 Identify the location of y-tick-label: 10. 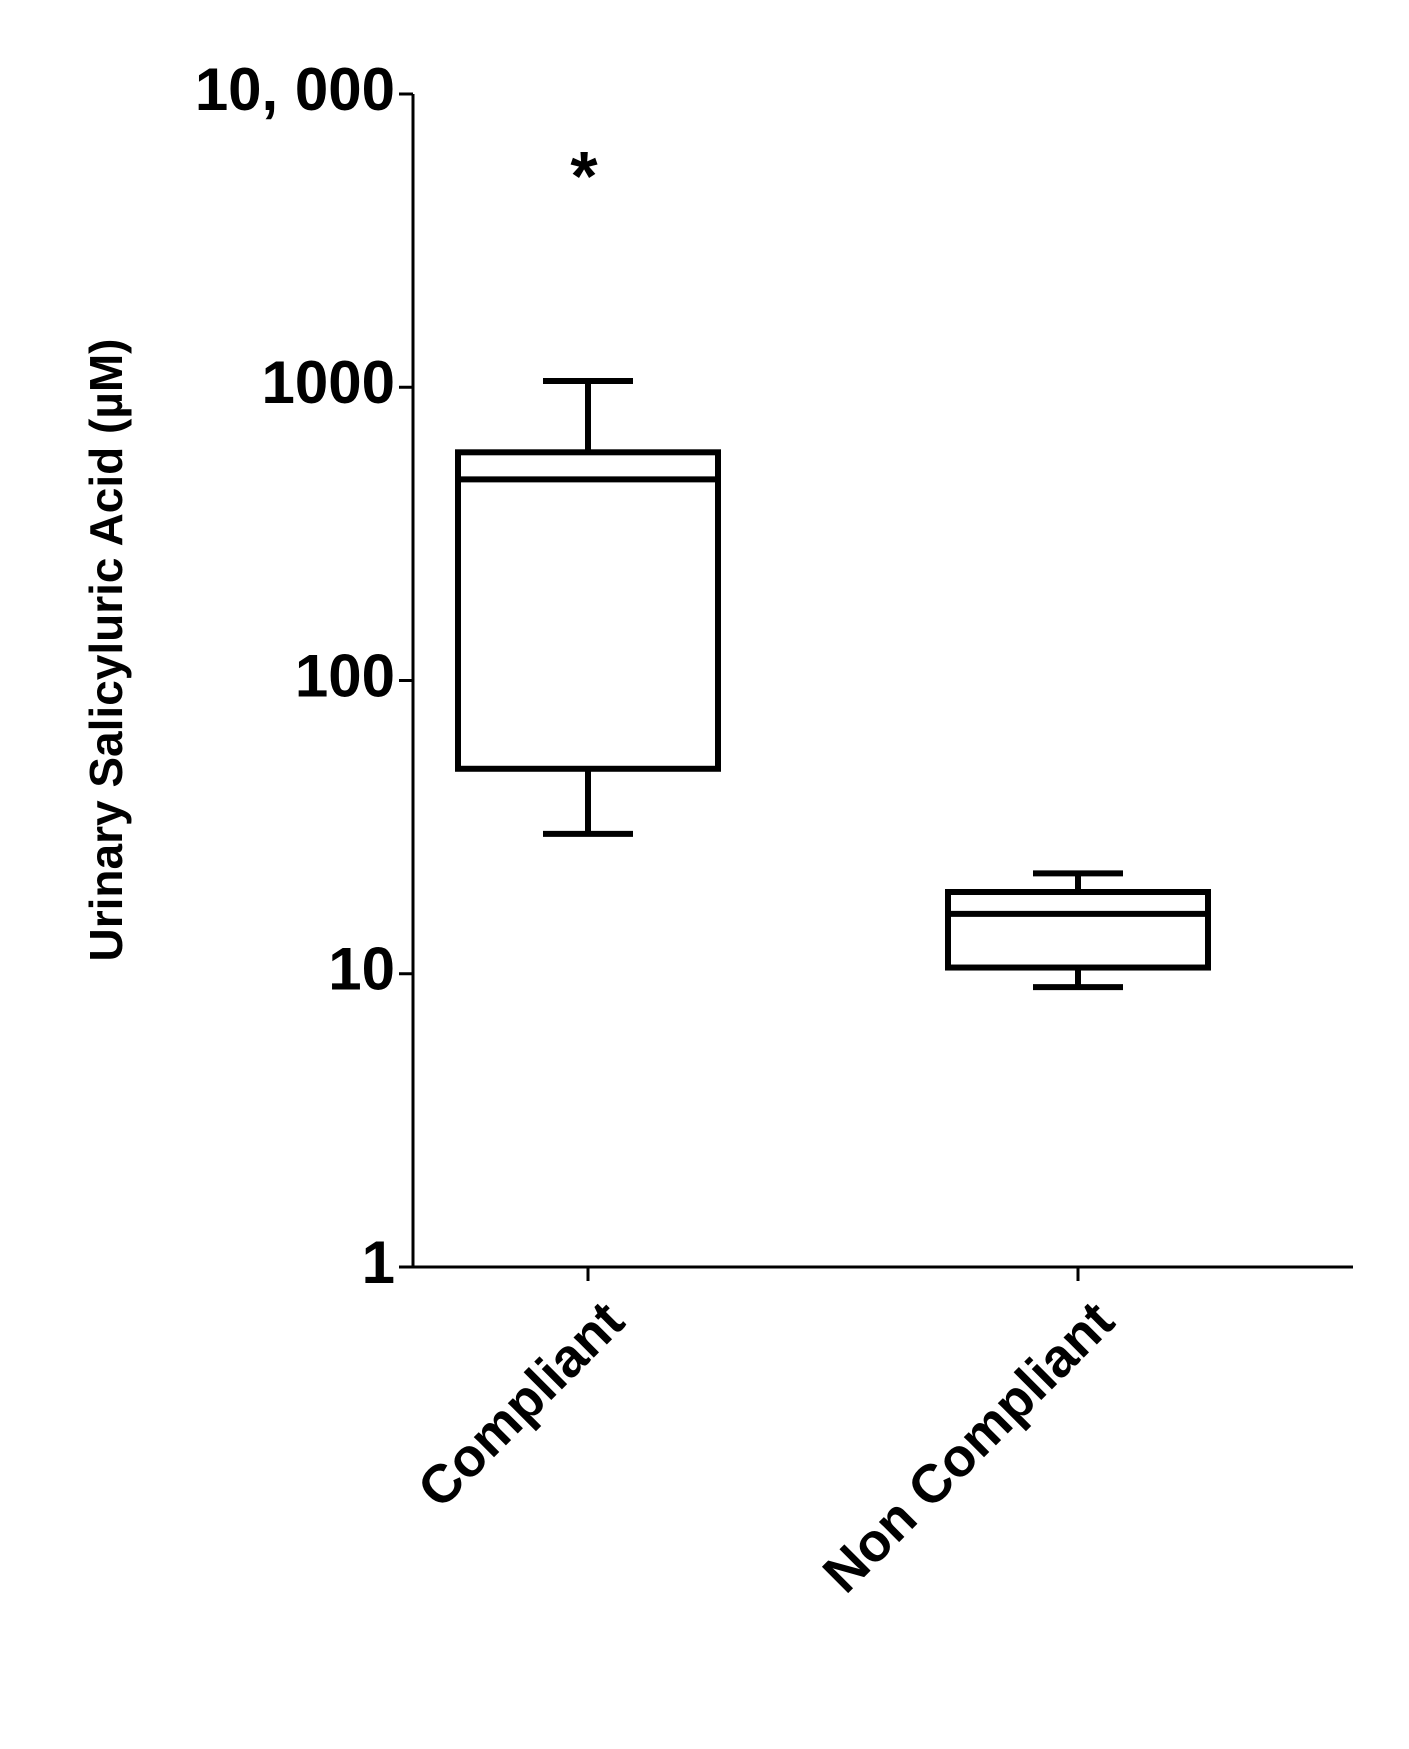
(361, 969).